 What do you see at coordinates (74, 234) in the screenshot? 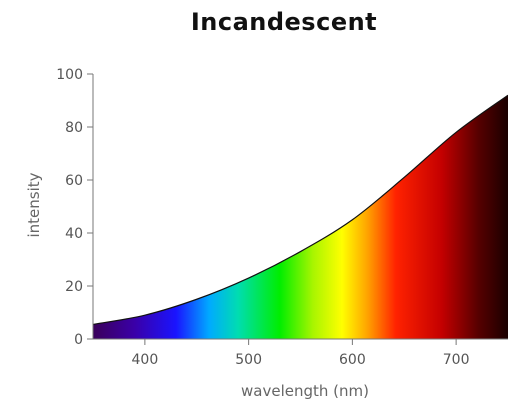
I see `y-tick-label: 40` at bounding box center [74, 234].